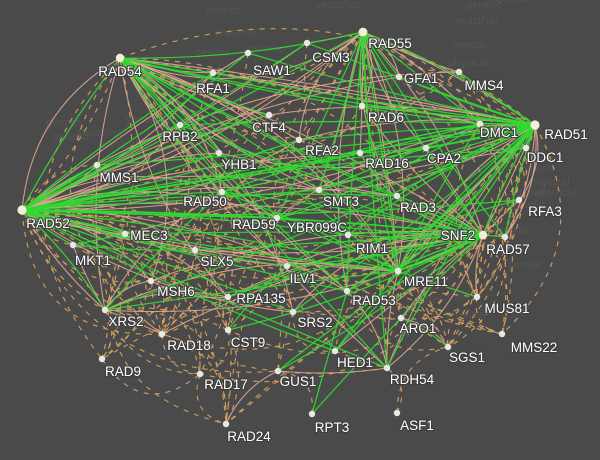 The height and width of the screenshot is (460, 600). What do you see at coordinates (195, 250) in the screenshot?
I see `gene-node-slx5` at bounding box center [195, 250].